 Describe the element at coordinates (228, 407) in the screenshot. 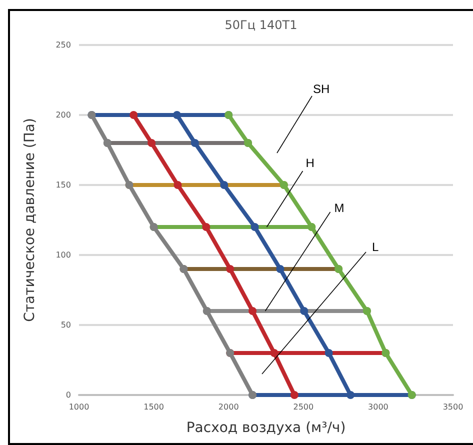

I see `x-tick-label: 2000` at that location.